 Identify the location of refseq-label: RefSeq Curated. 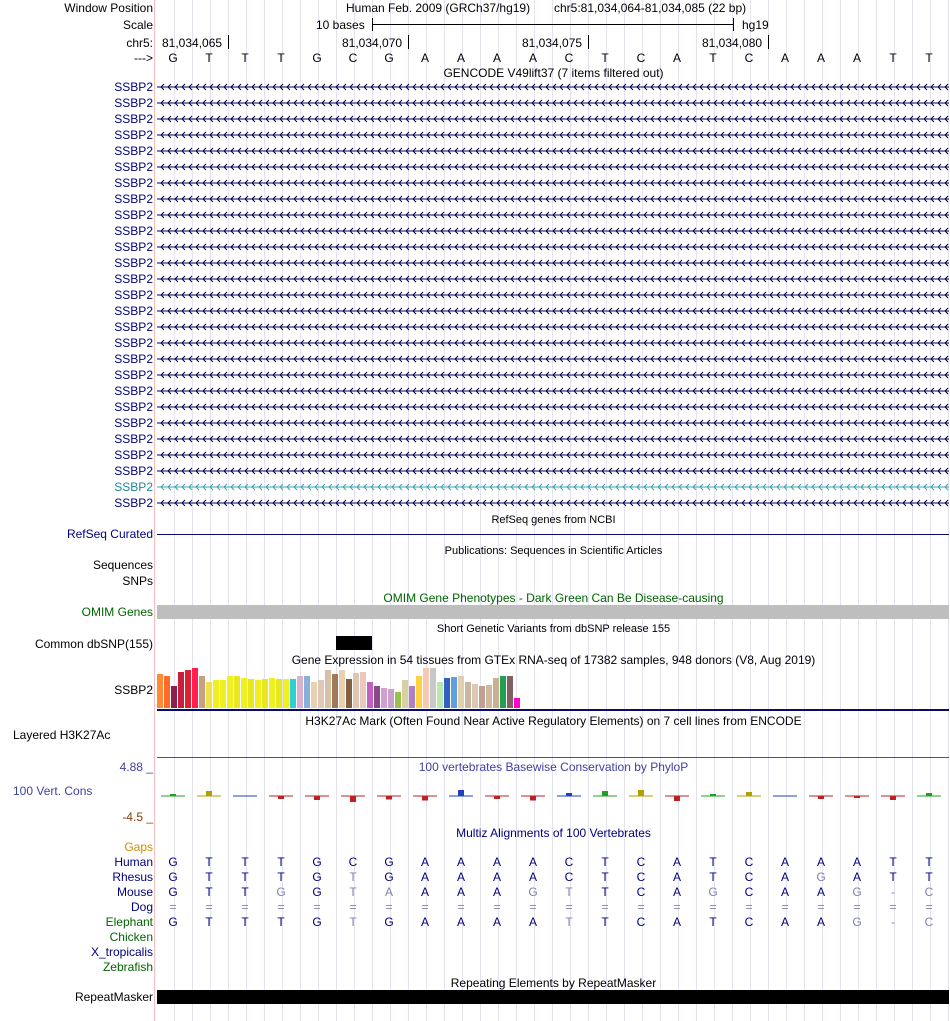
(109, 534).